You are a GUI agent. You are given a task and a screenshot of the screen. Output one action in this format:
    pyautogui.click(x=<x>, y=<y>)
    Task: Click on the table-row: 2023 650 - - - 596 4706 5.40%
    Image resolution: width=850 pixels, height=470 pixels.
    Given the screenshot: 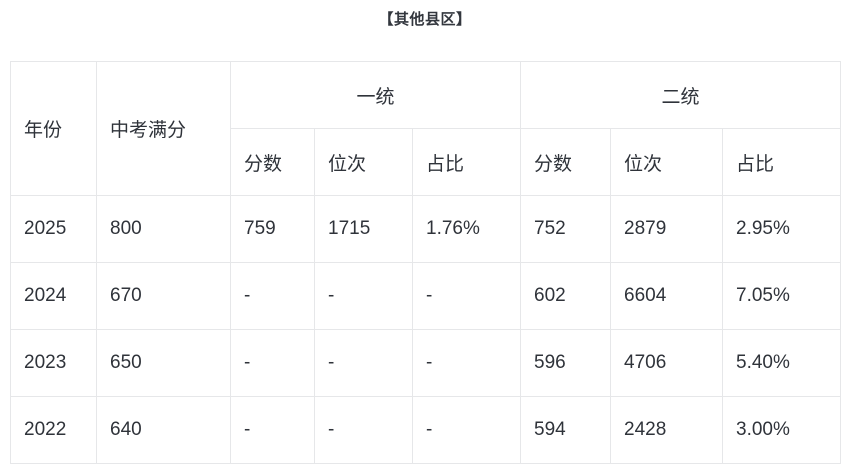 What is the action you would take?
    pyautogui.click(x=426, y=363)
    